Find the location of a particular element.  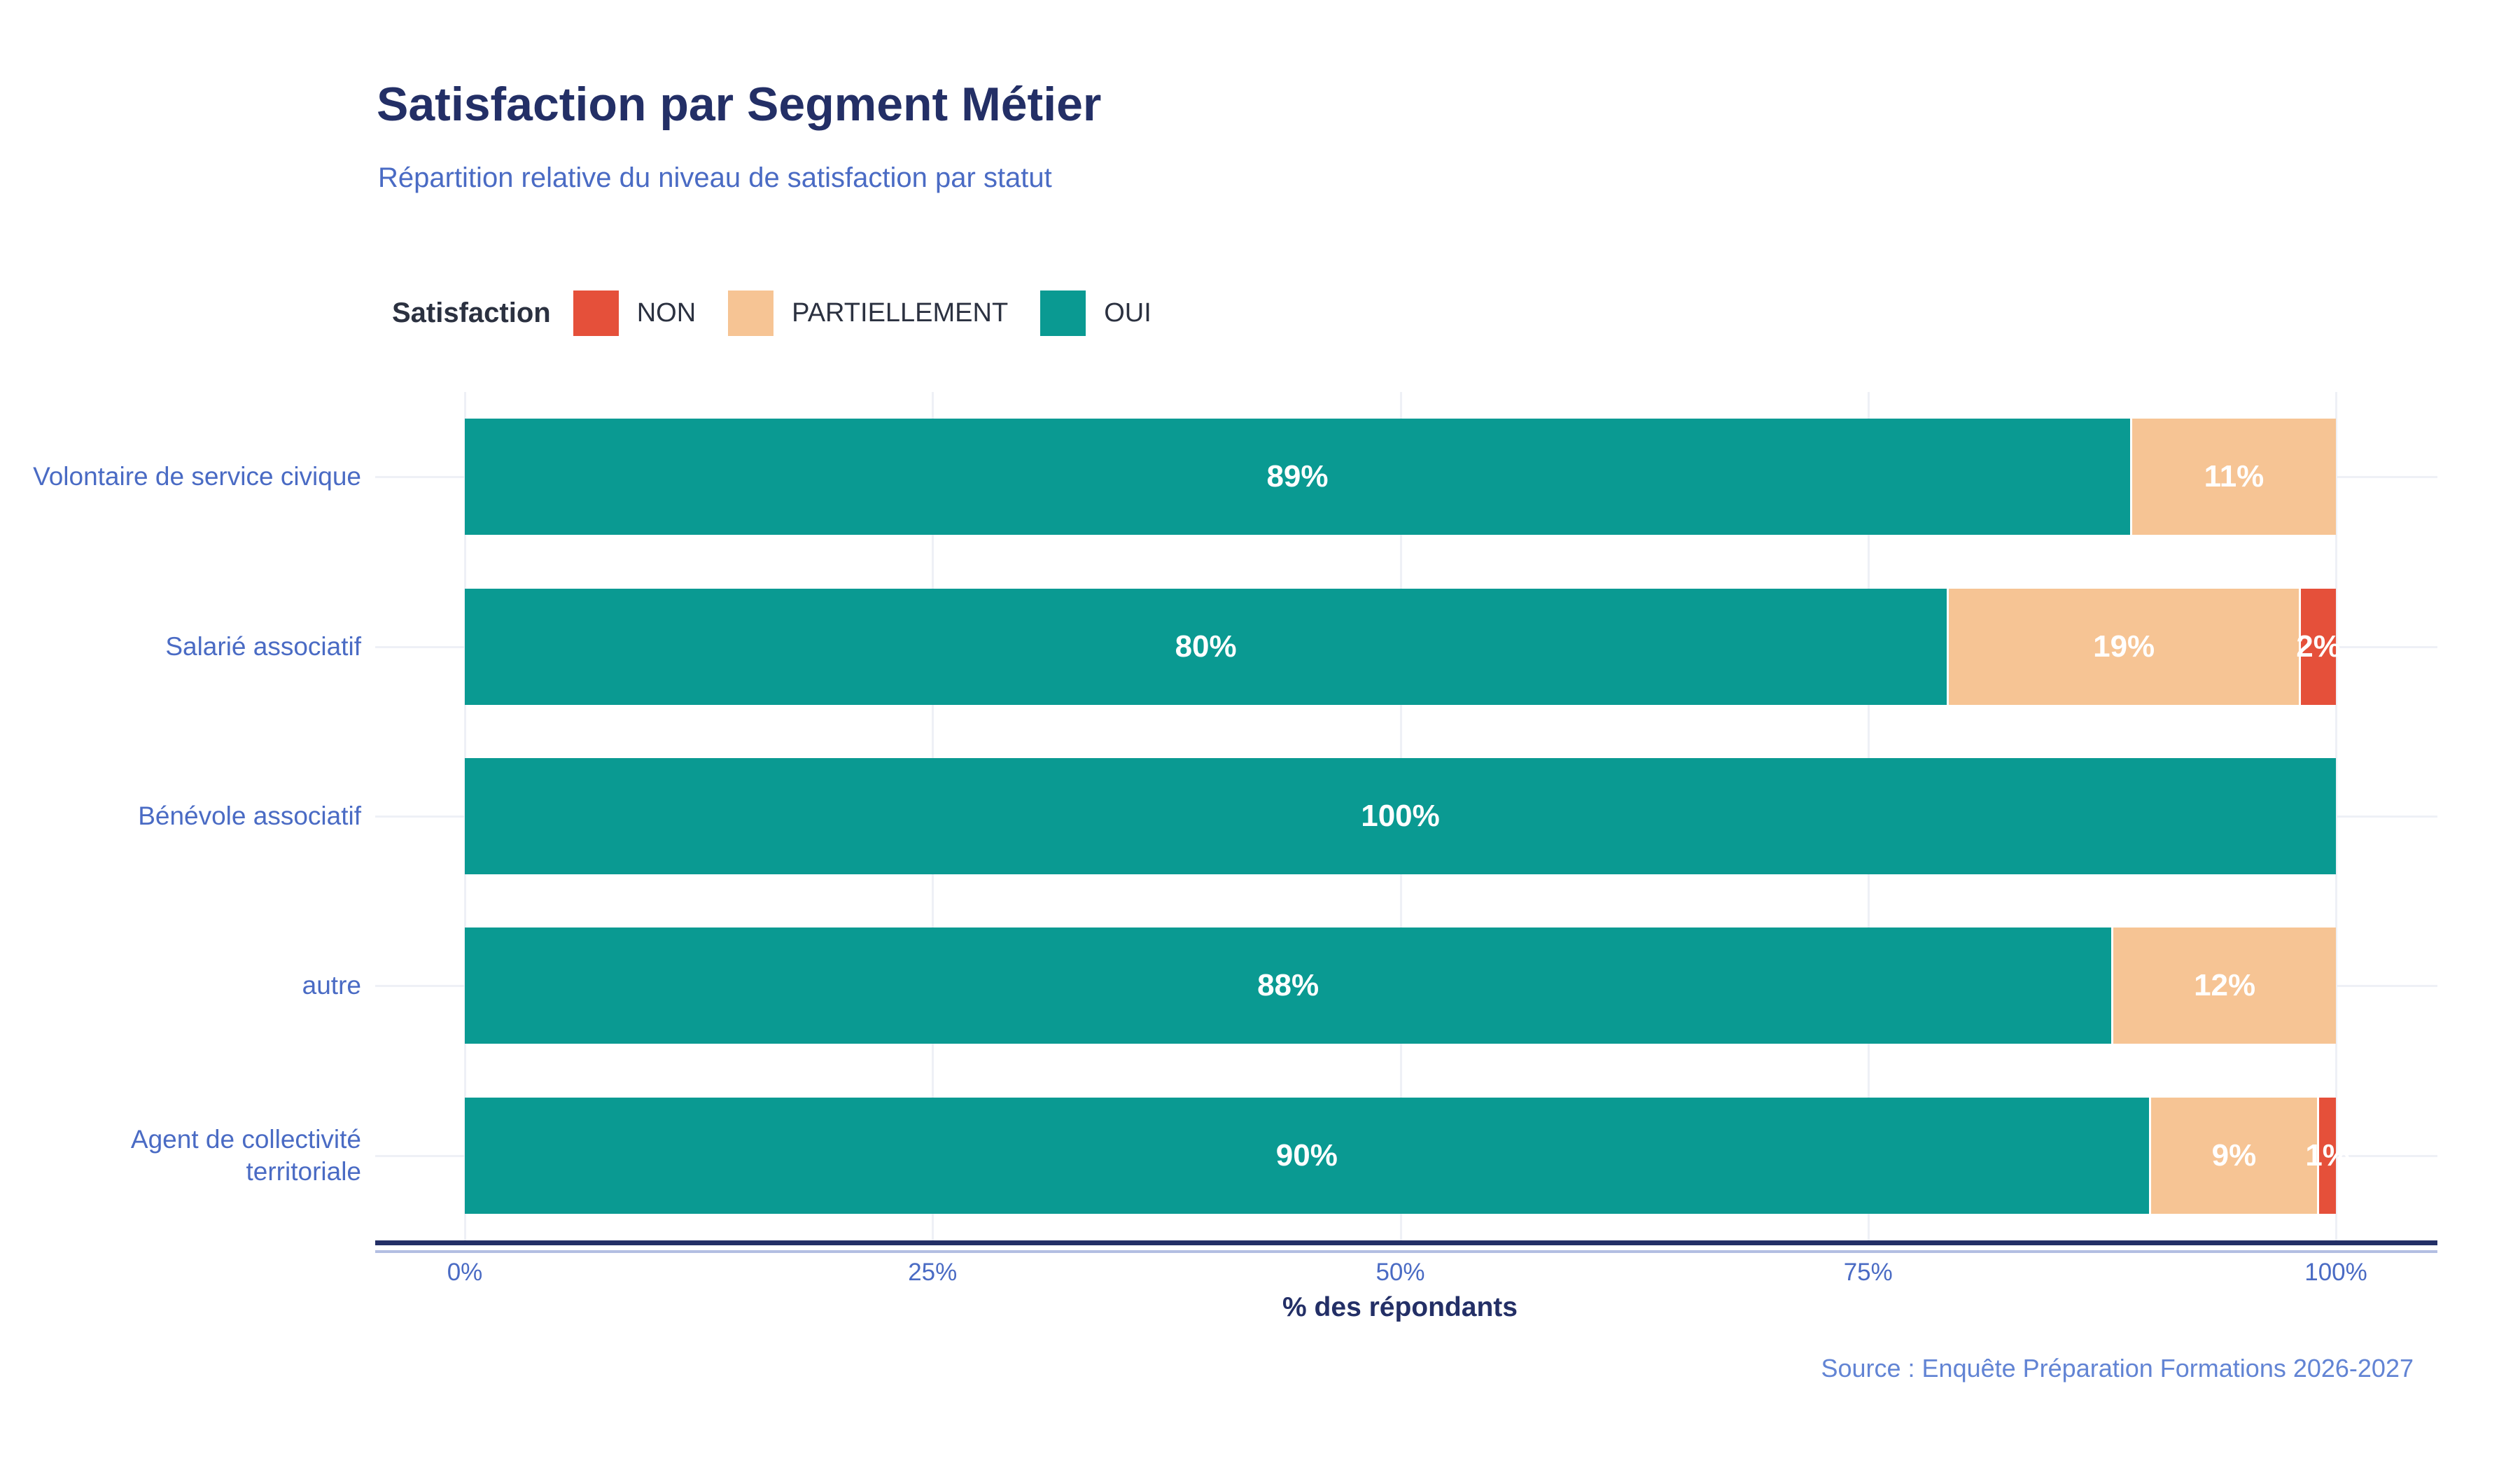

legend-label: NON is located at coordinates (666, 313).